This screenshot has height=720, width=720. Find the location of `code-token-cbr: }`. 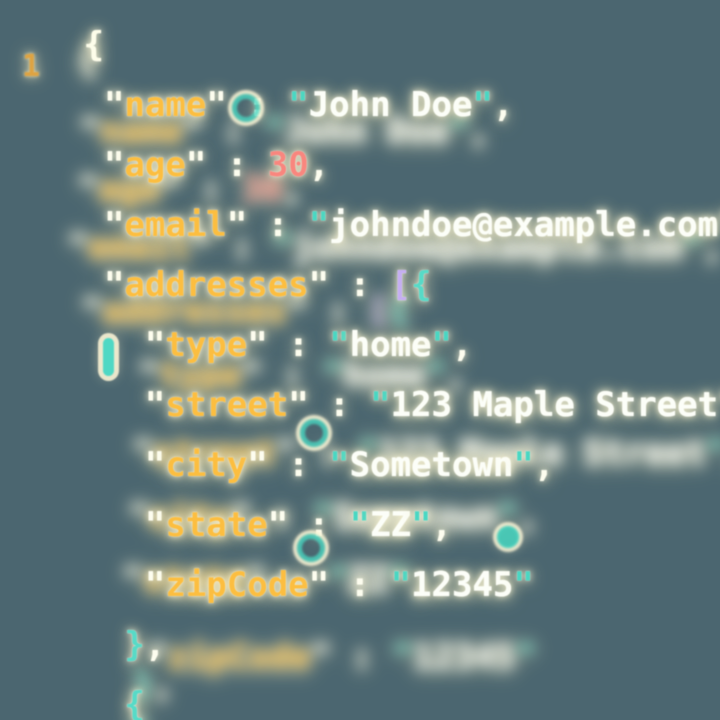

code-token-cbr: } is located at coordinates (142, 685).